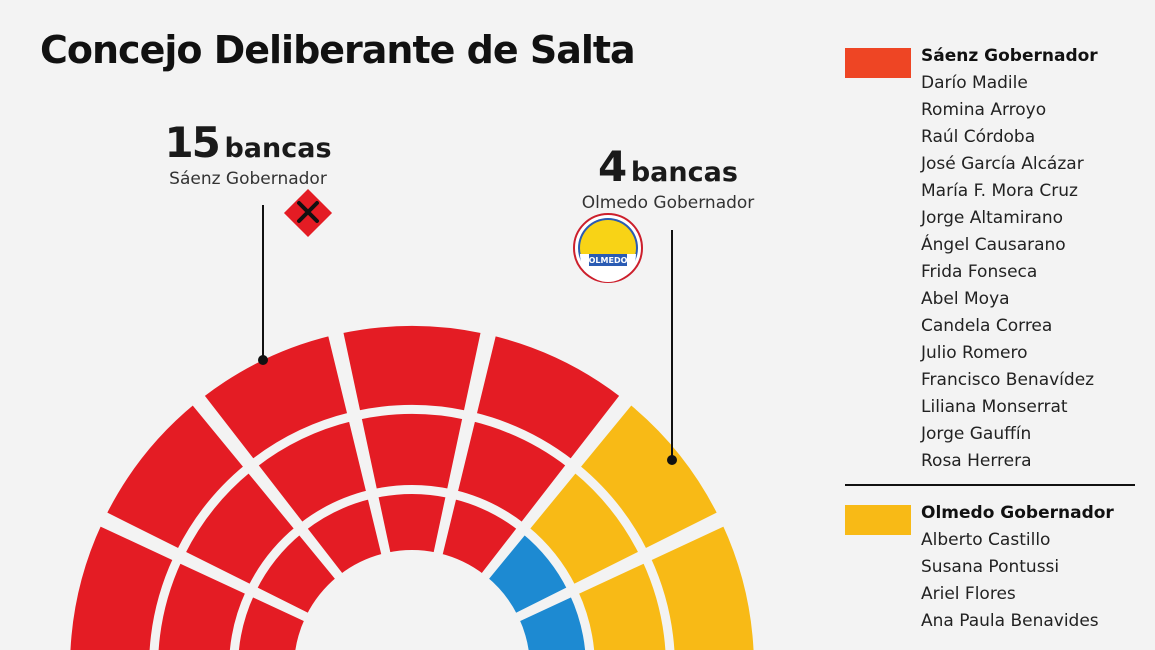 Image resolution: width=1155 pixels, height=650 pixels. What do you see at coordinates (984, 110) in the screenshot?
I see `saenz-member-2: Romina Arroyo` at bounding box center [984, 110].